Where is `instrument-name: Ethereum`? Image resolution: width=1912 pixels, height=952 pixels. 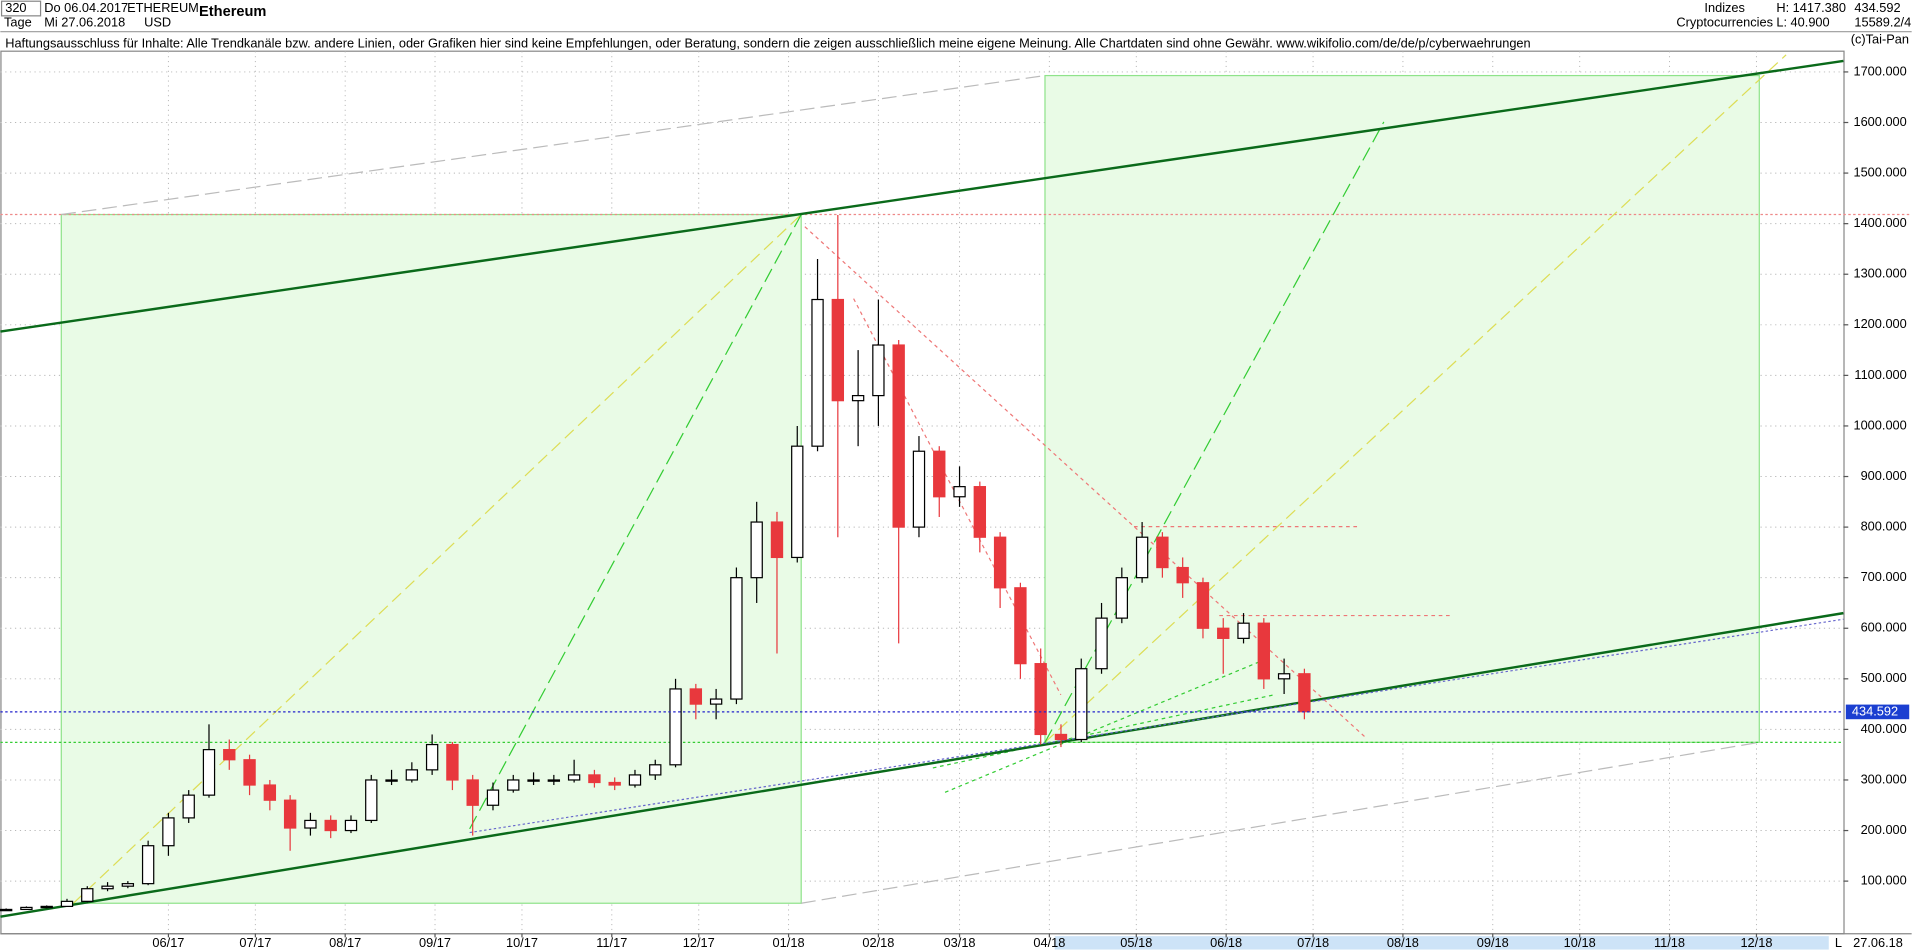 instrument-name: Ethereum is located at coordinates (232, 12).